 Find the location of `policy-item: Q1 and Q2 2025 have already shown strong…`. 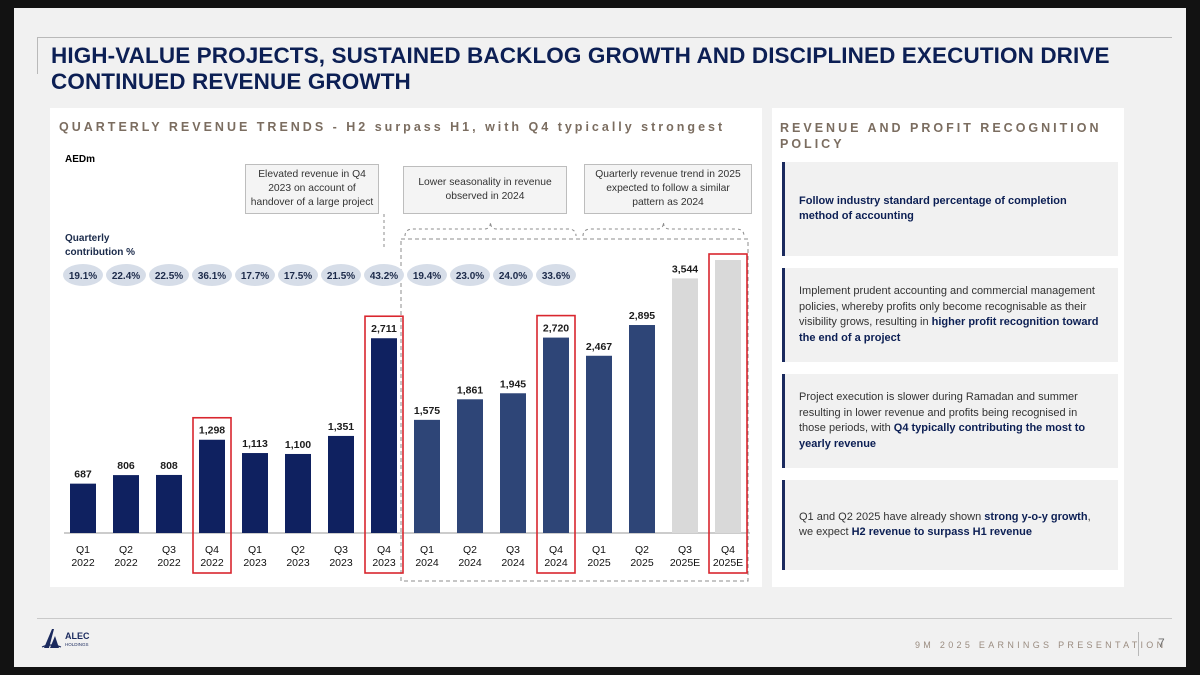

policy-item: Q1 and Q2 2025 have already shown strong… is located at coordinates (950, 525).